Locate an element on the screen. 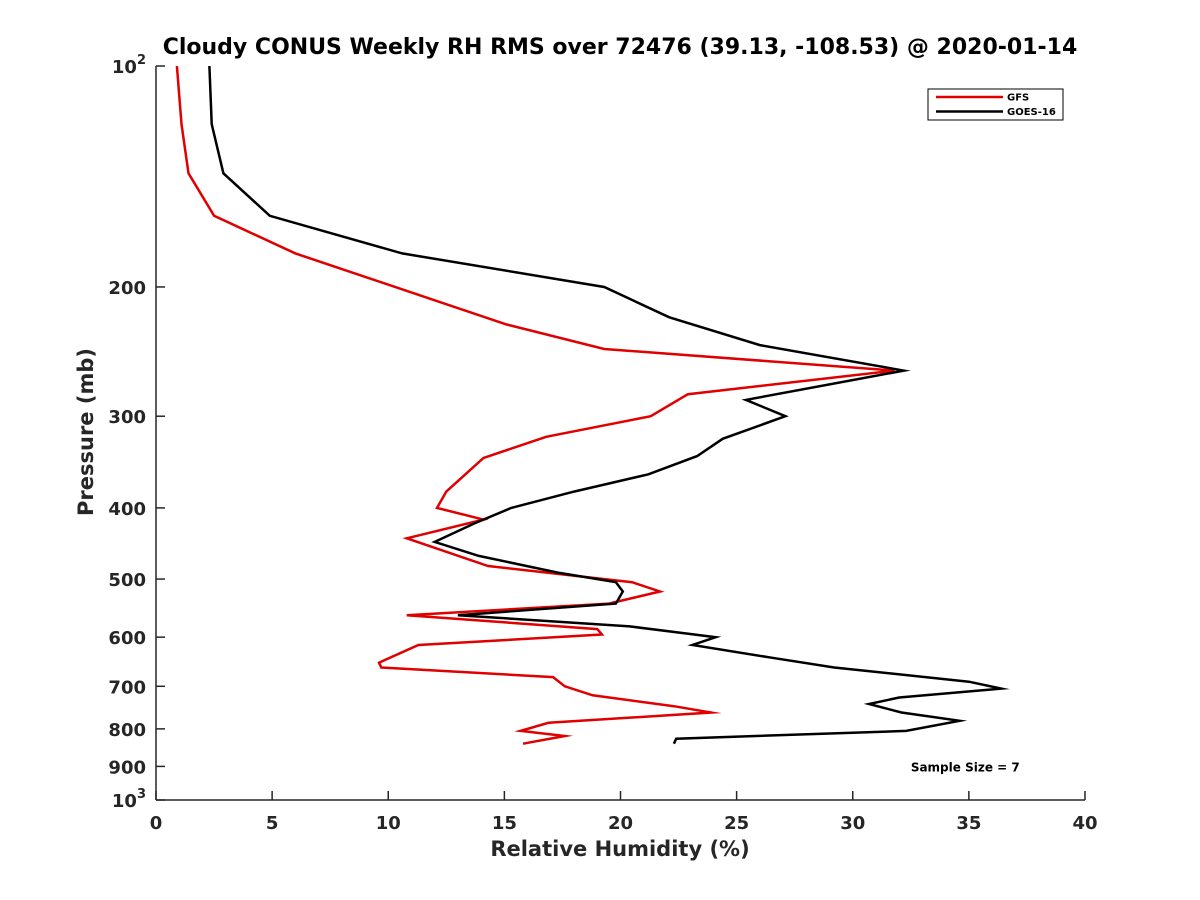 Image resolution: width=1200 pixels, height=900 pixels. y-tick-label: 800 is located at coordinates (127, 730).